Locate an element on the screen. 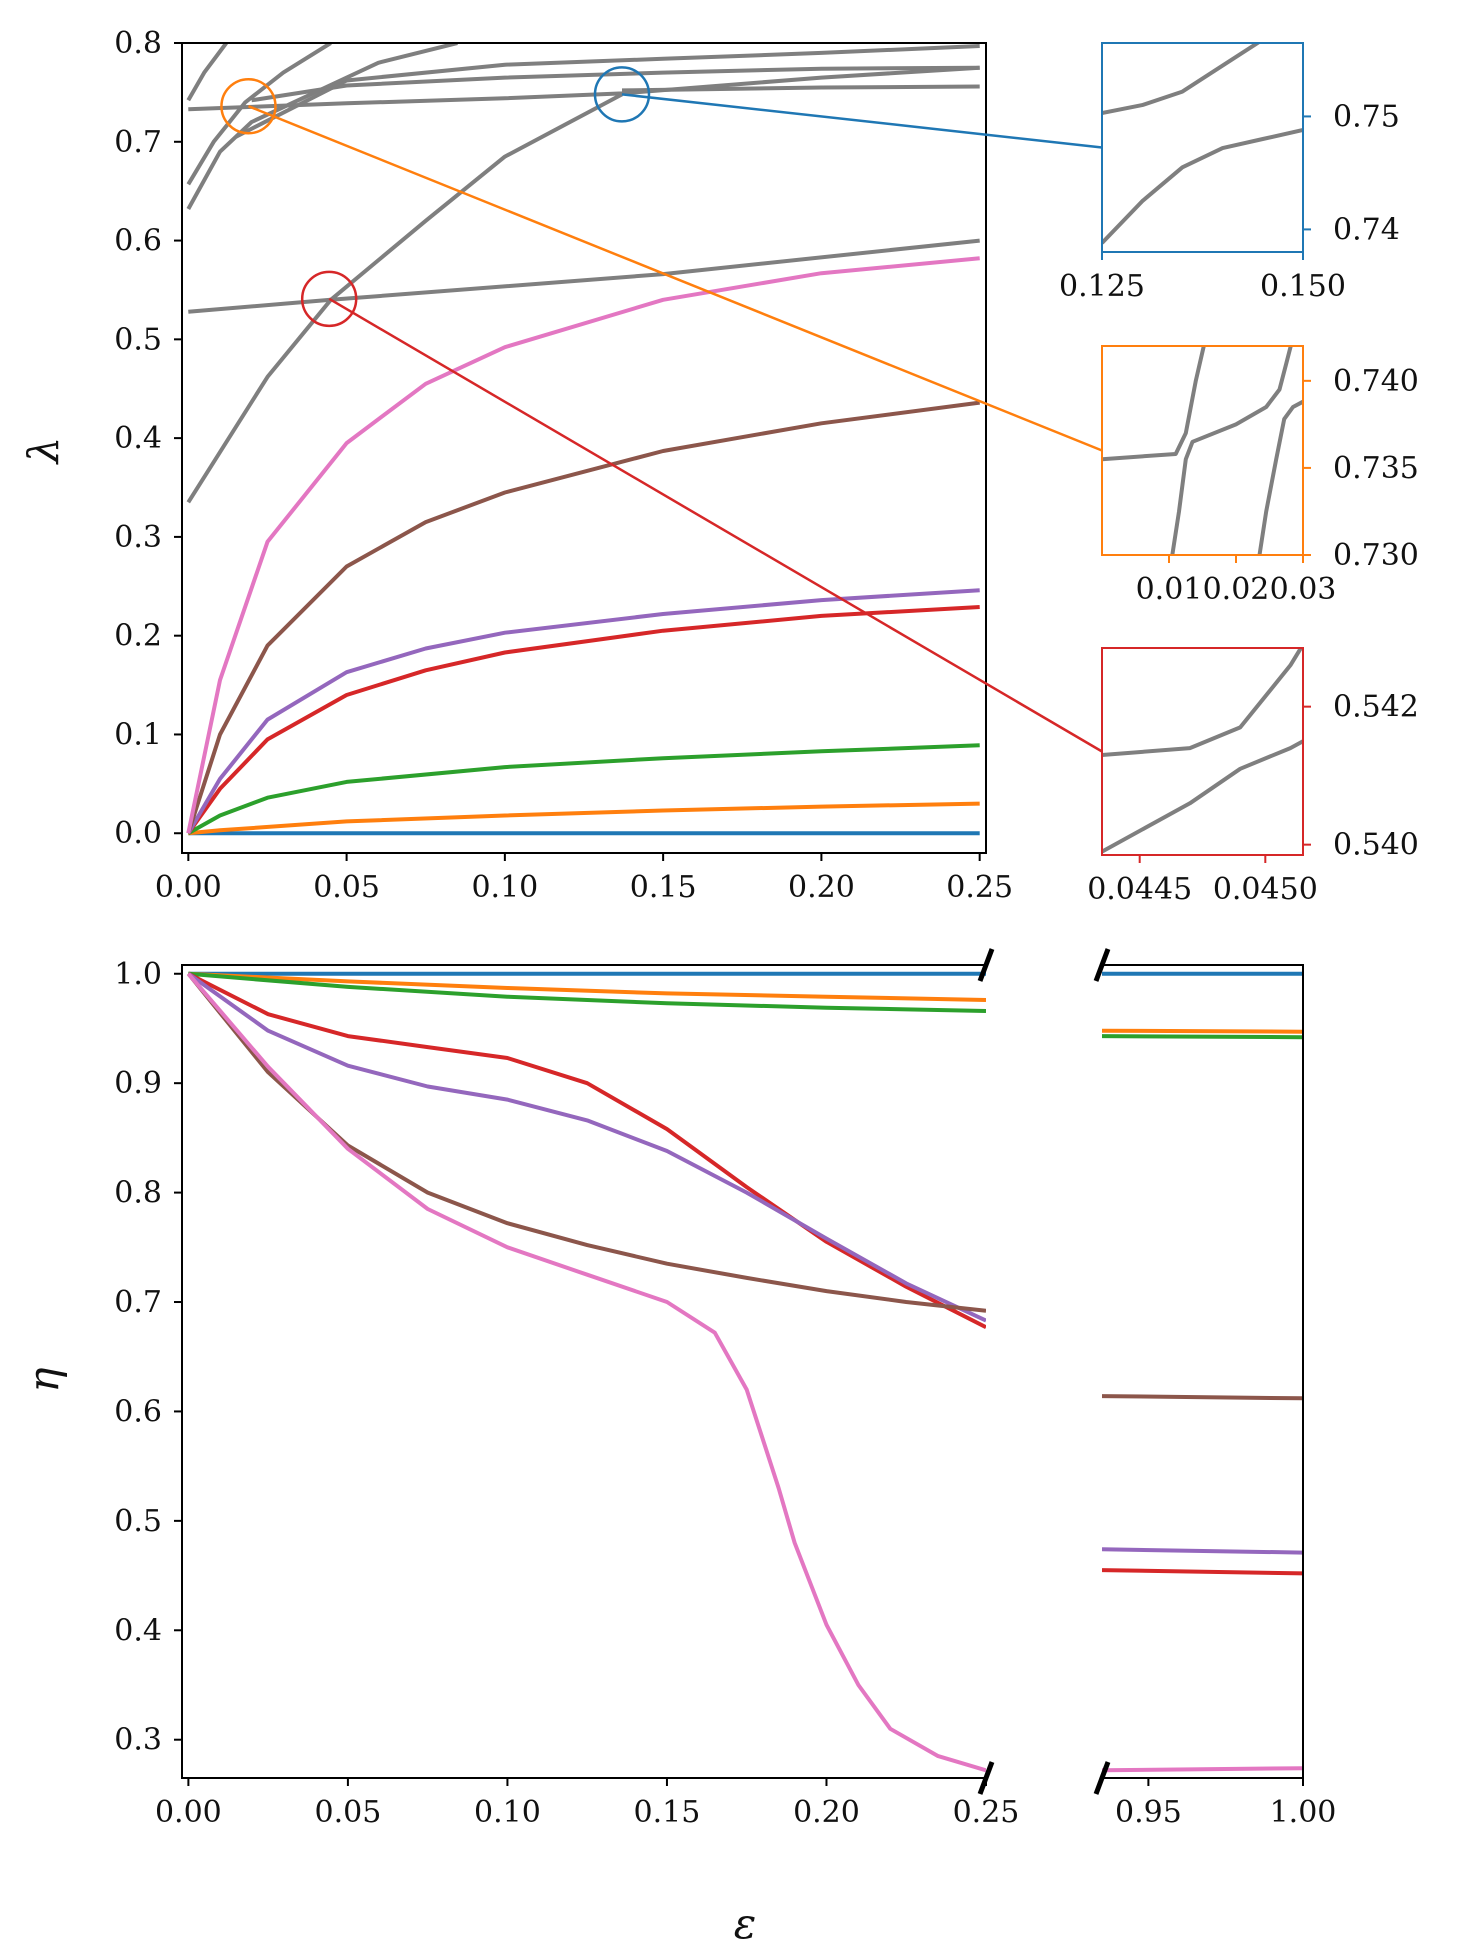 The width and height of the screenshot is (1471, 1948). inset-b-x-tick-label-0: 0.01 is located at coordinates (1169, 589).